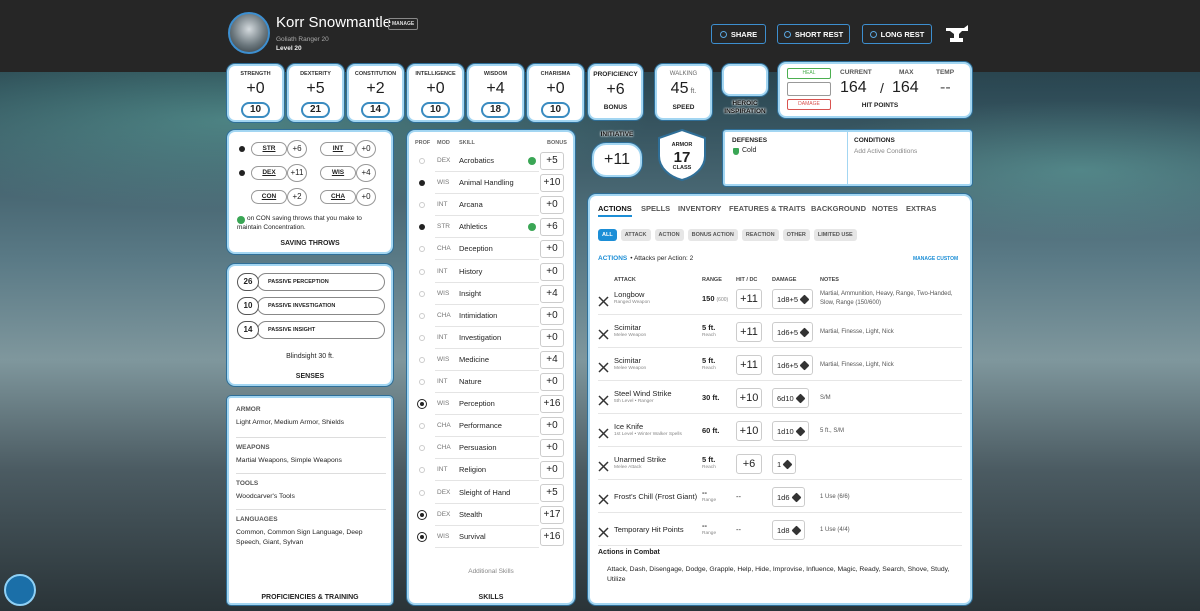 The width and height of the screenshot is (1200, 611). Describe the element at coordinates (793, 299) in the screenshot. I see `action-damage: 1d8+5` at that location.